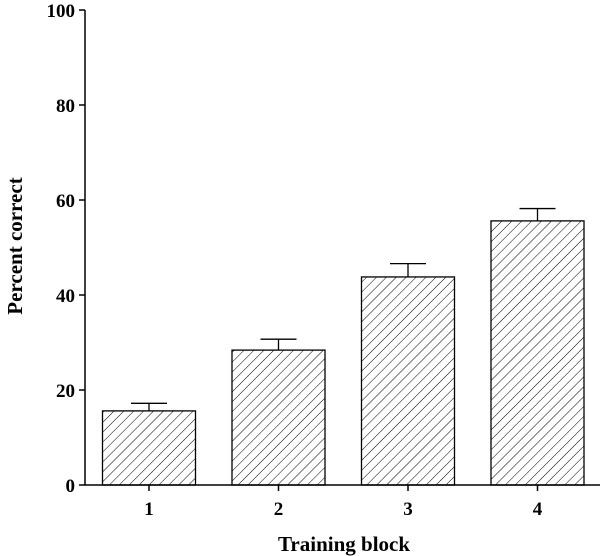 The height and width of the screenshot is (556, 604). Describe the element at coordinates (65, 391) in the screenshot. I see `y-tick-label: 20` at that location.